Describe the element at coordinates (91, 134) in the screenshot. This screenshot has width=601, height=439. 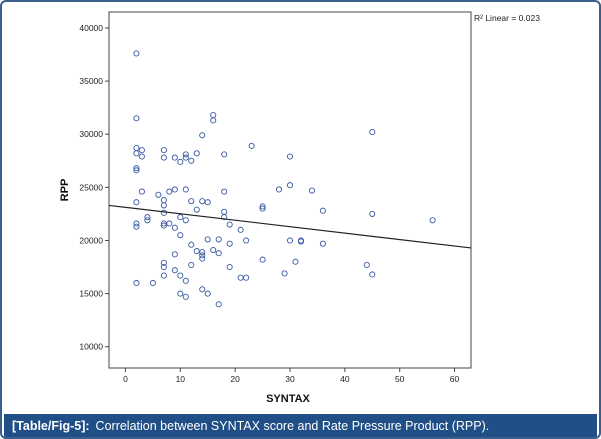
I see `y-tick-label: 30000` at that location.